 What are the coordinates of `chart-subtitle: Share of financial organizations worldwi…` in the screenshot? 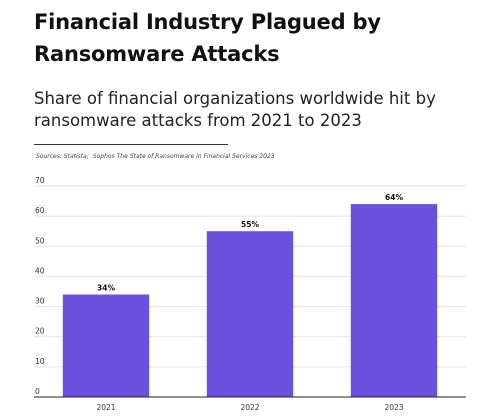 It's located at (235, 109).